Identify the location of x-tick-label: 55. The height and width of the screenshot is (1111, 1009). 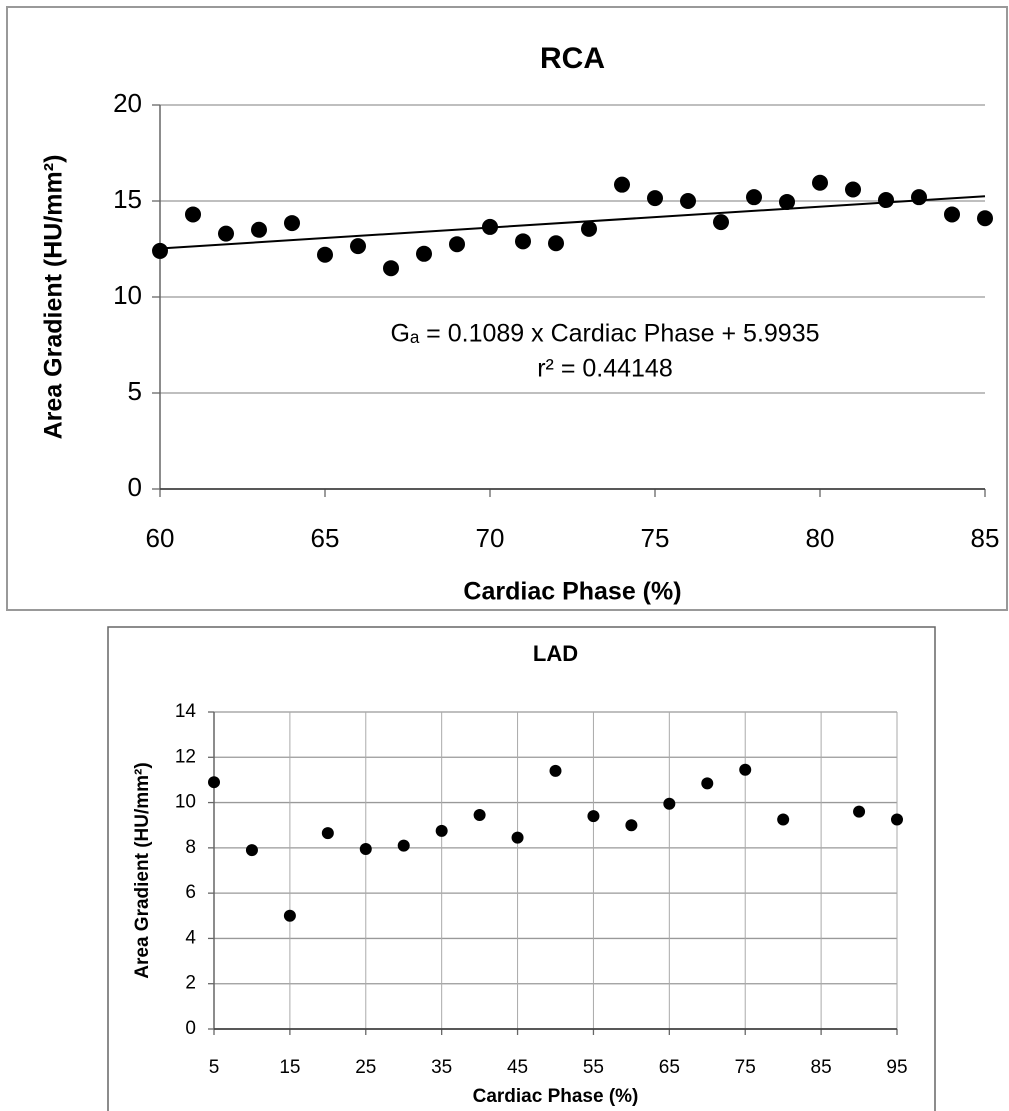
(593, 1067).